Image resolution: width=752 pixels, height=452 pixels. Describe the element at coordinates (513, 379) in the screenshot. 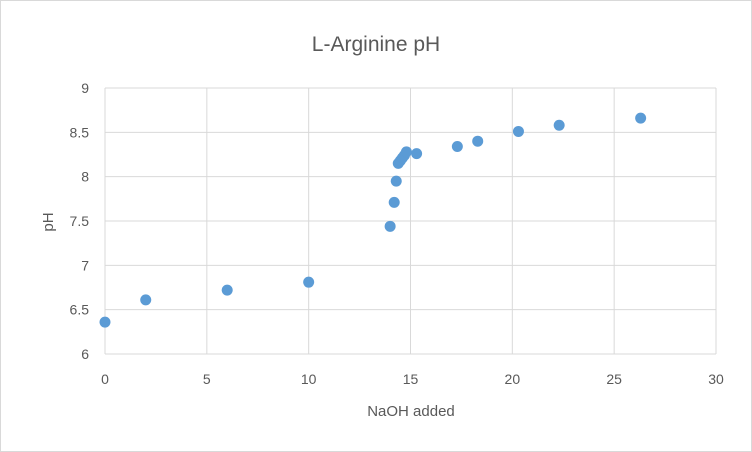

I see `x-tick-label: 20` at that location.